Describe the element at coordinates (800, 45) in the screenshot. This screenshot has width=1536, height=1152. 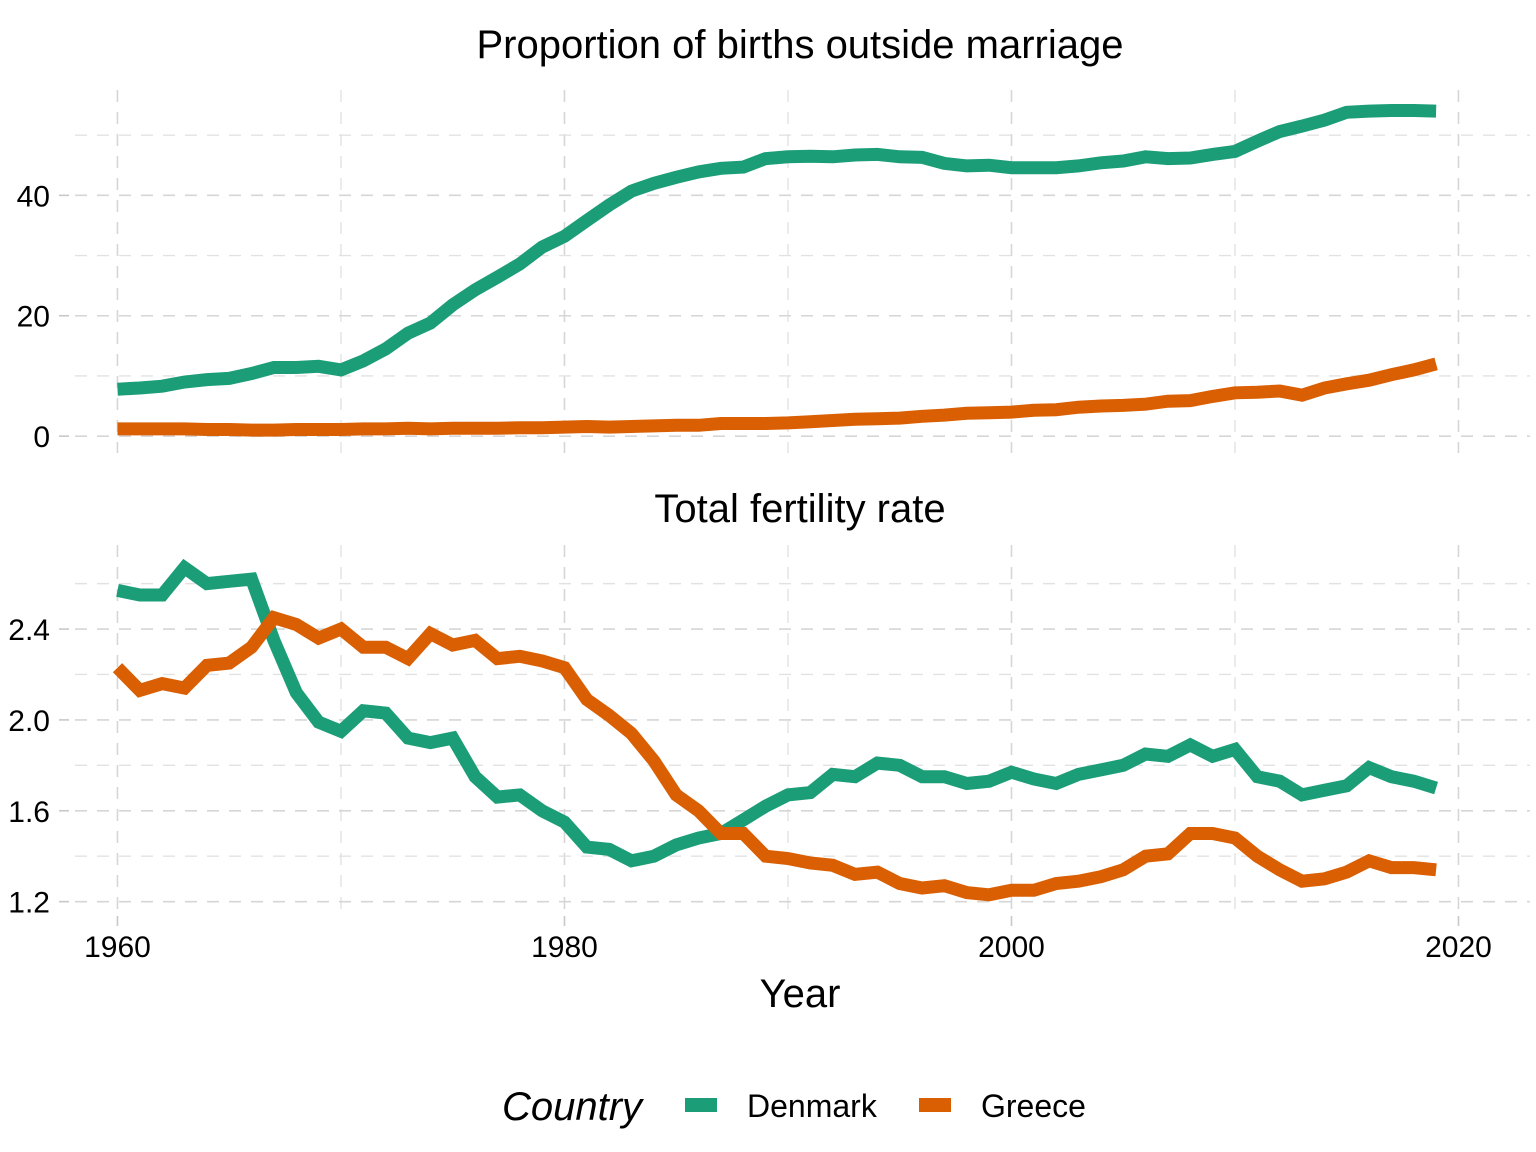
I see `panel-title: Proportion of births outside marriage` at that location.